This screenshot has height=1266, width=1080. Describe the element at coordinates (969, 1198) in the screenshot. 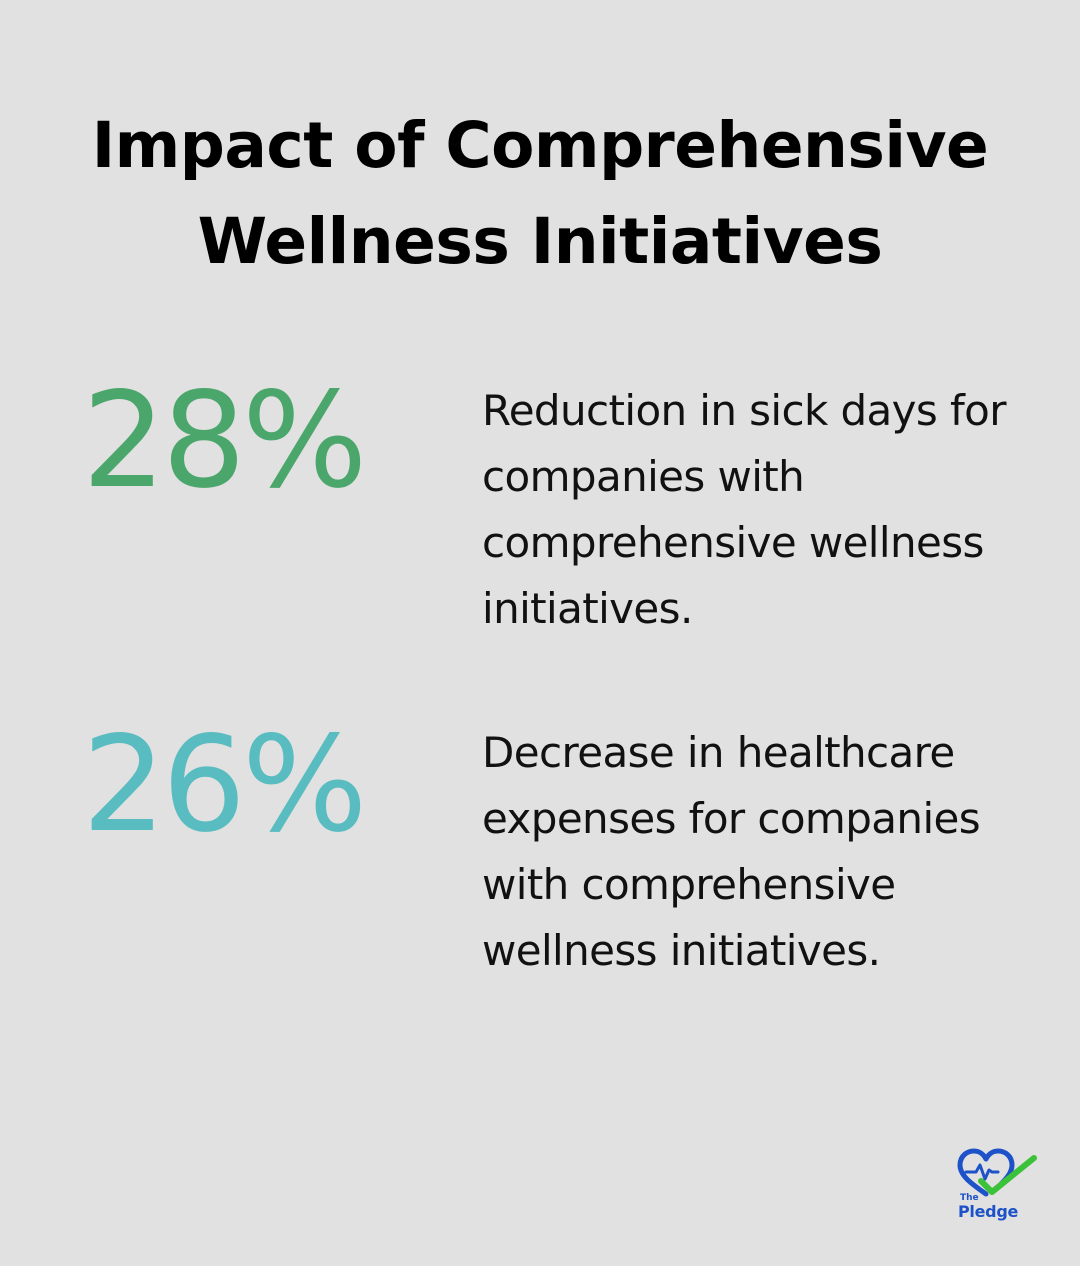

I see `logo-text-the: The` at that location.